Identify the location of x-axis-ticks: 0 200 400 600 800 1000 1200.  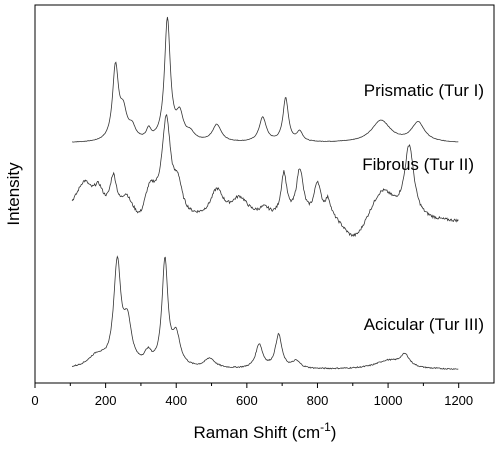
(252, 395).